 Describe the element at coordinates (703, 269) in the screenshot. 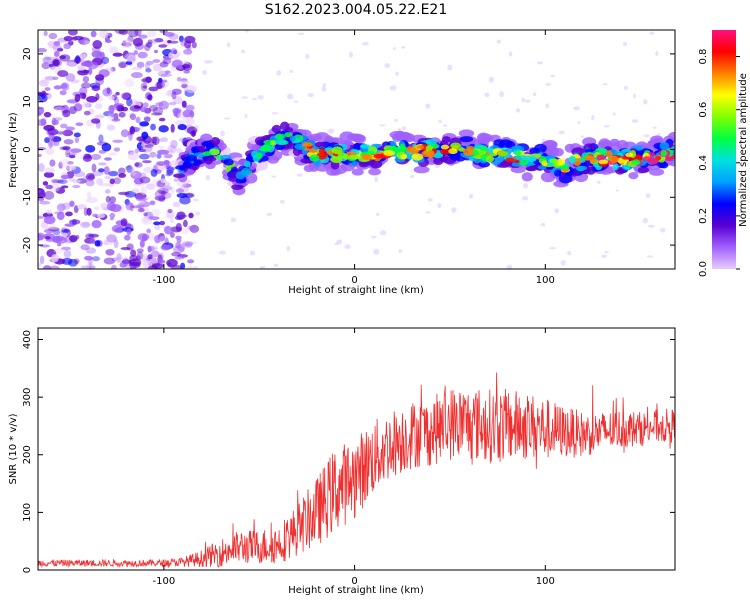

I see `colorbar-tick-label: 0.0` at that location.